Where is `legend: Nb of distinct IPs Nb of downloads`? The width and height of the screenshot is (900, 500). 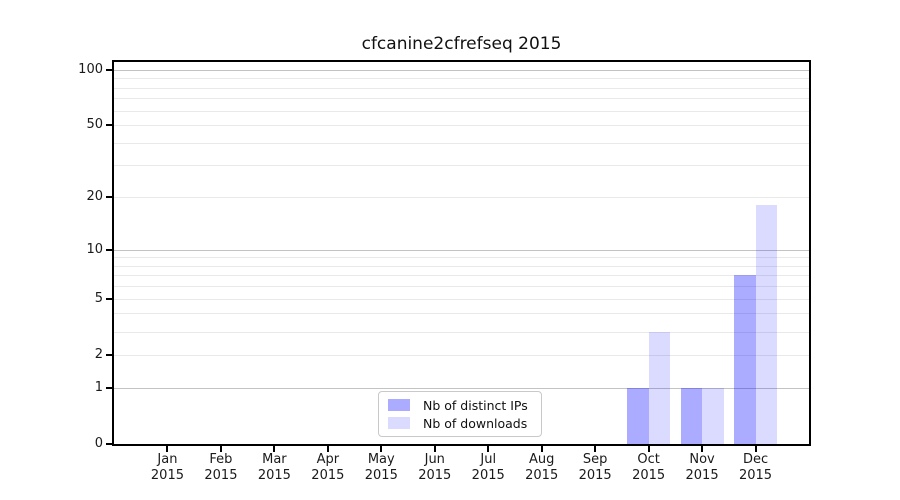 legend: Nb of distinct IPs Nb of downloads is located at coordinates (460, 414).